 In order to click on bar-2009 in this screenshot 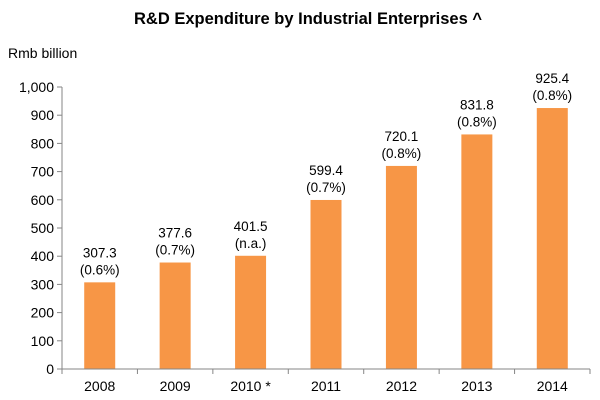, I will do `click(175, 315)`.